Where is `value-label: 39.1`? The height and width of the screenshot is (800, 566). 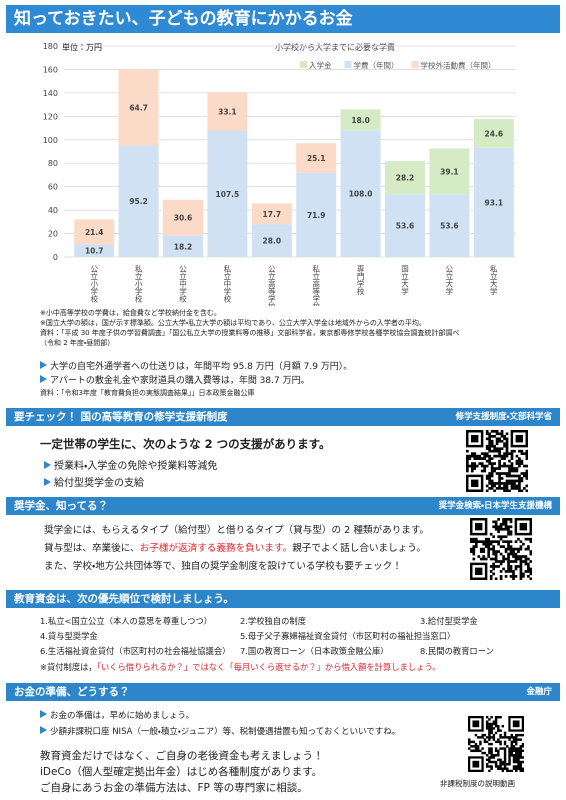
value-label: 39.1 is located at coordinates (449, 171).